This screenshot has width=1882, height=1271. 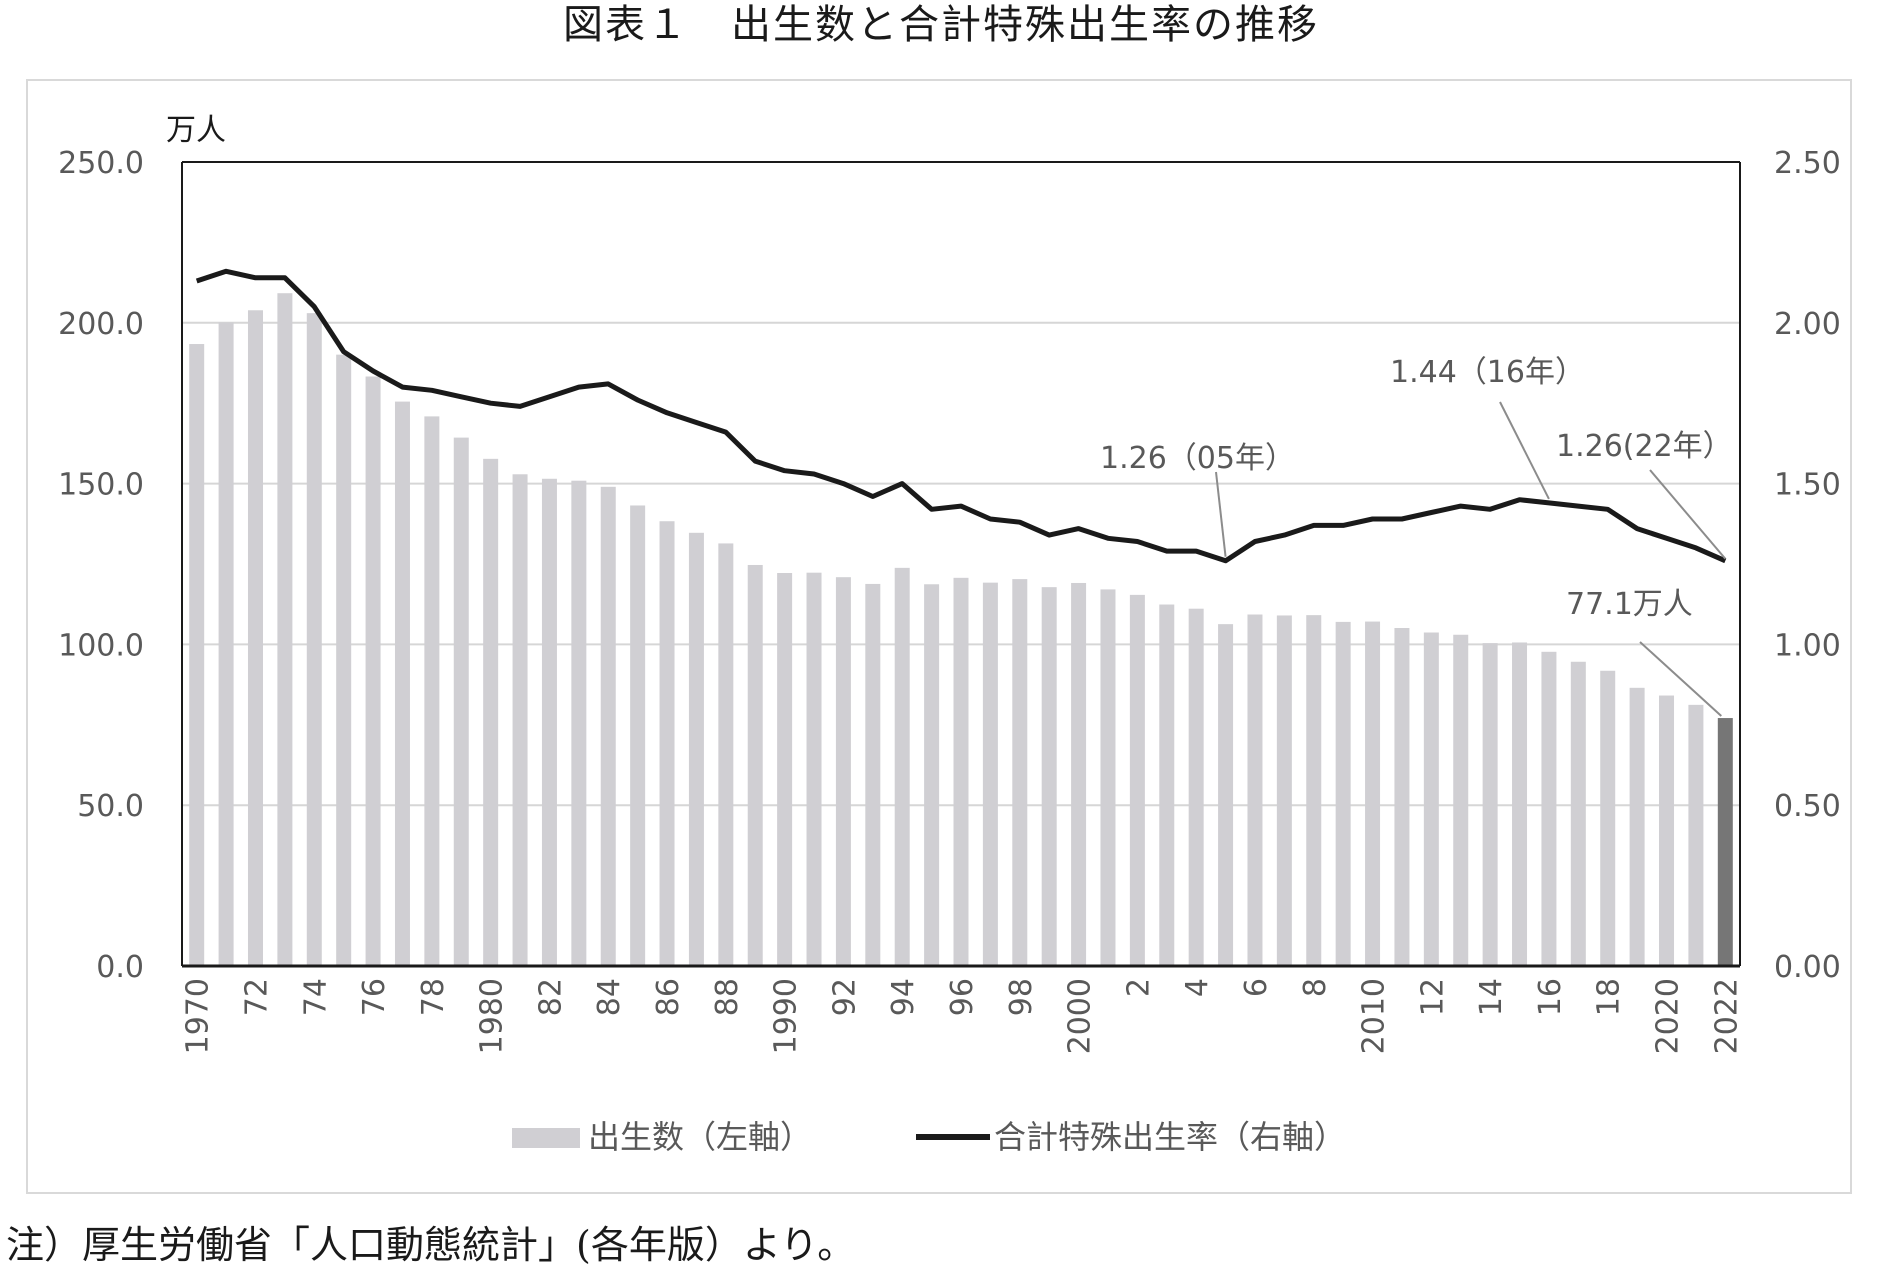 What do you see at coordinates (929, 1137) in the screenshot?
I see `legend: 出生数（左軸） 合計特殊出生率（右軸）` at bounding box center [929, 1137].